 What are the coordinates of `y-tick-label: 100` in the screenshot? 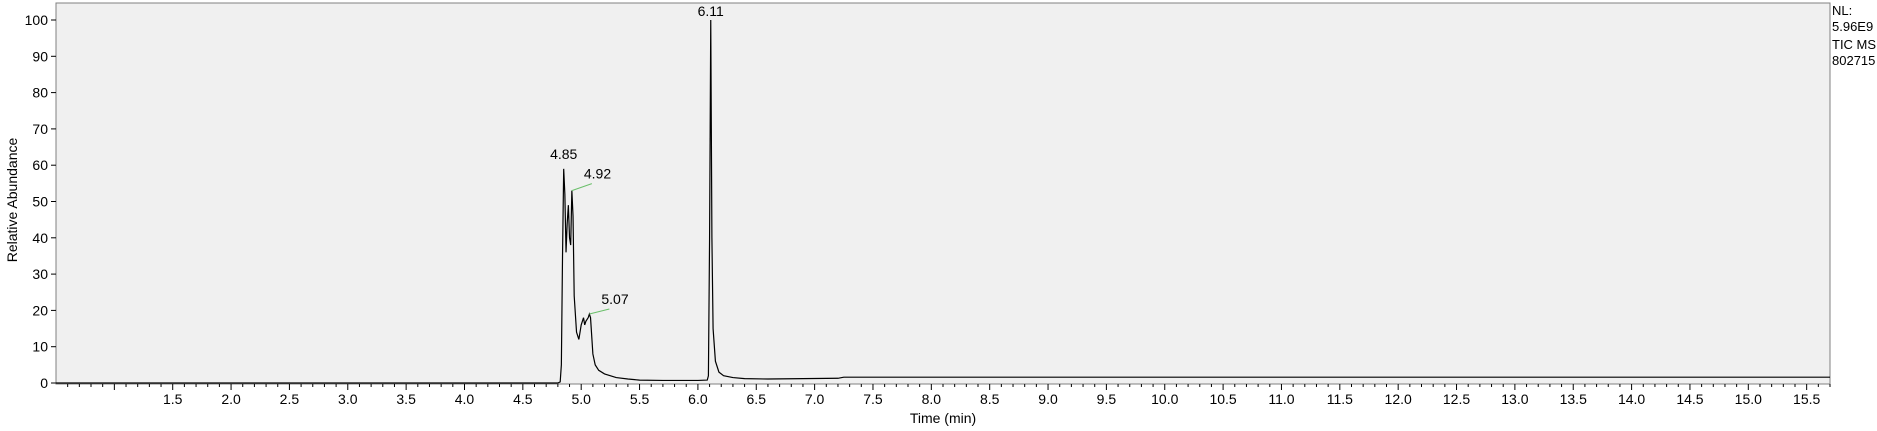 It's located at (37, 20).